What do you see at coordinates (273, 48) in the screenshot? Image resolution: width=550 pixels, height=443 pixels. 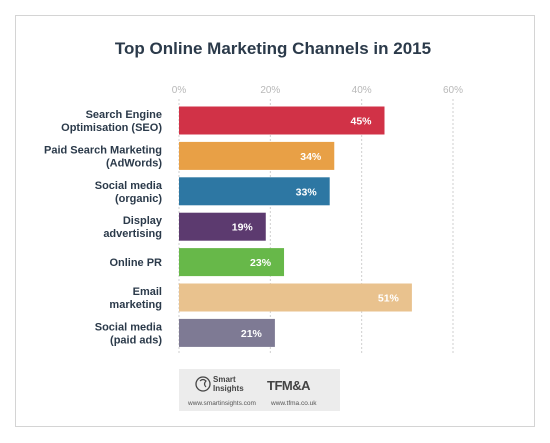 I see `chart-title: Top Online Marketing Channels in 2015` at bounding box center [273, 48].